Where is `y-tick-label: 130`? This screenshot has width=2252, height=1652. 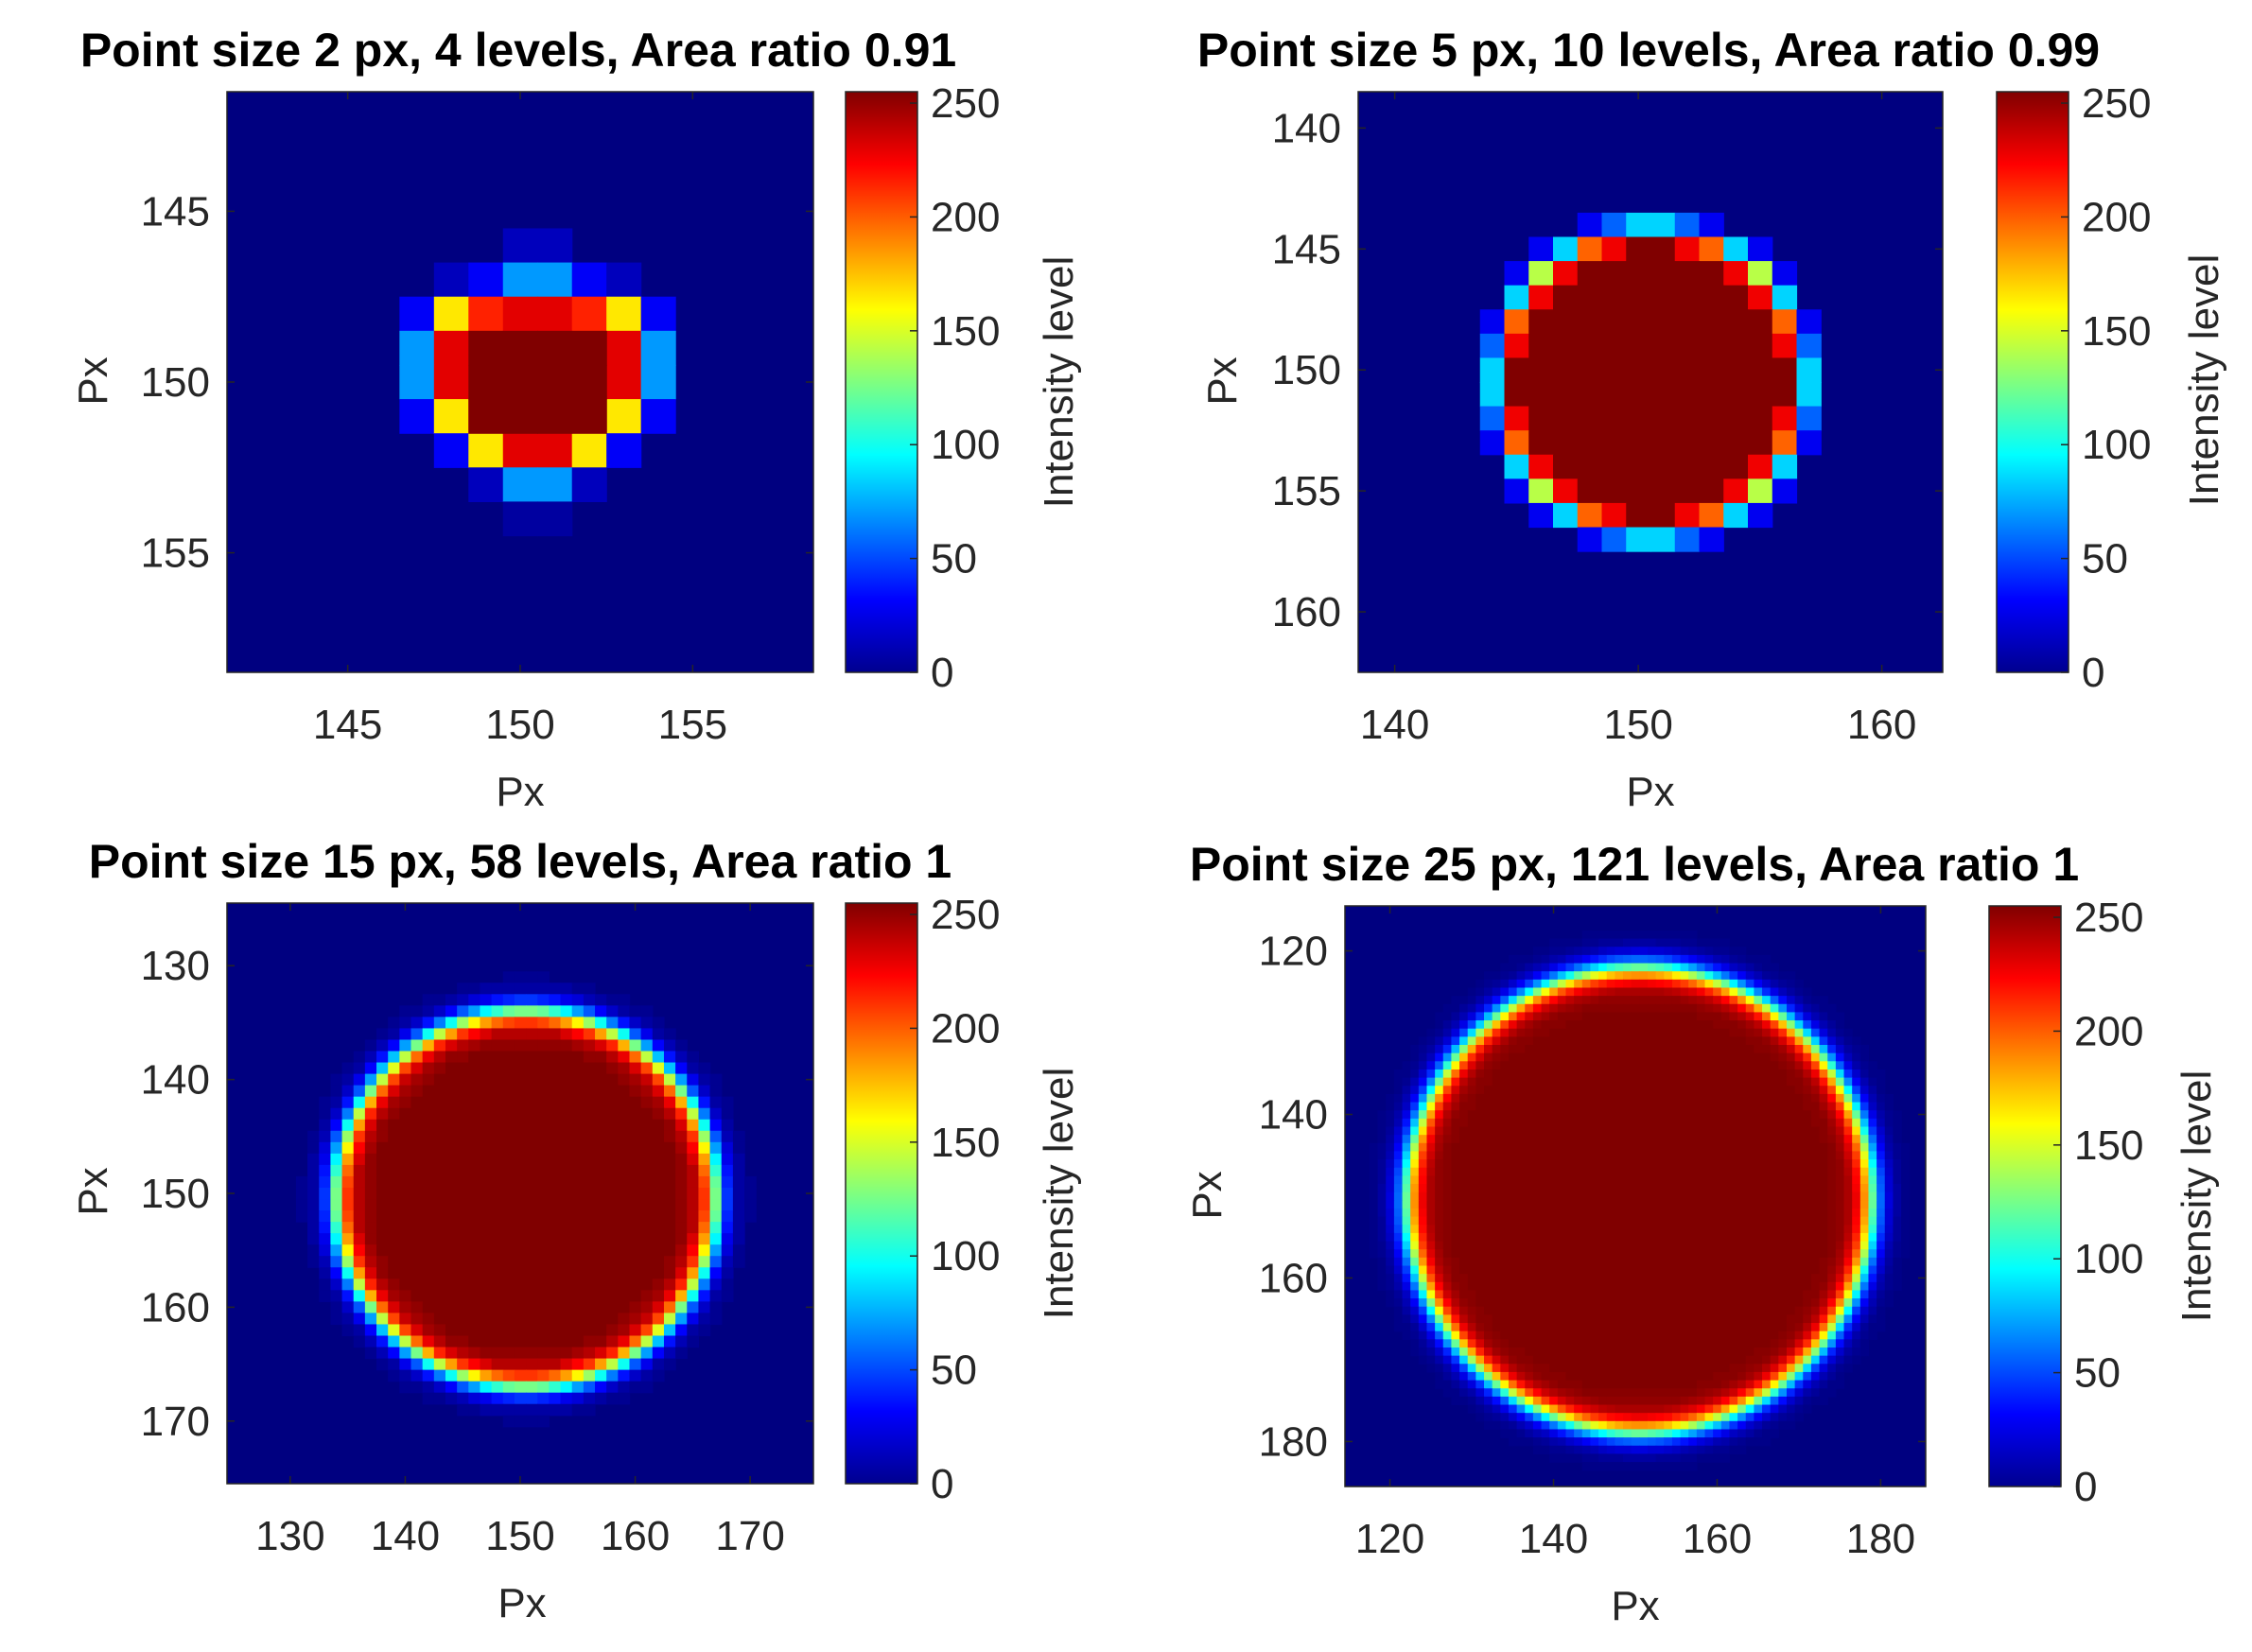
y-tick-label: 130 is located at coordinates (175, 966).